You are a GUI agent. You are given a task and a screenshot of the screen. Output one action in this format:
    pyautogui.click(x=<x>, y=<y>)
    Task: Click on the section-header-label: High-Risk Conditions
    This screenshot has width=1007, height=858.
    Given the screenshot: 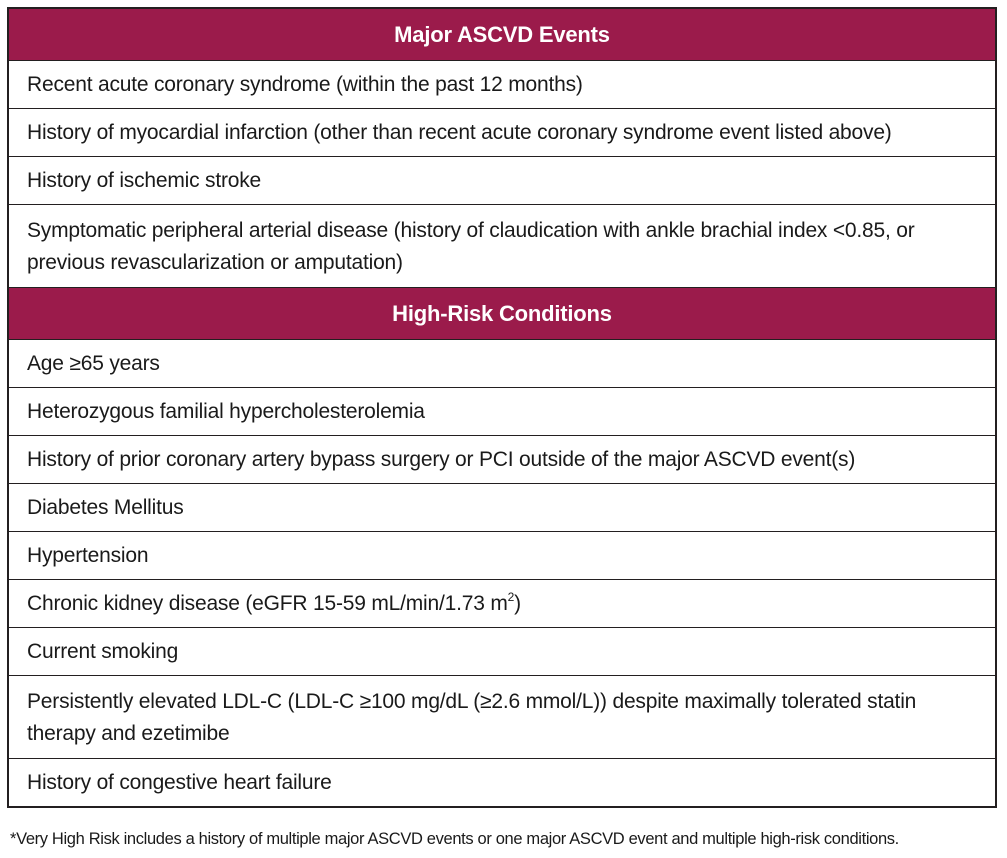 What is the action you would take?
    pyautogui.click(x=502, y=313)
    